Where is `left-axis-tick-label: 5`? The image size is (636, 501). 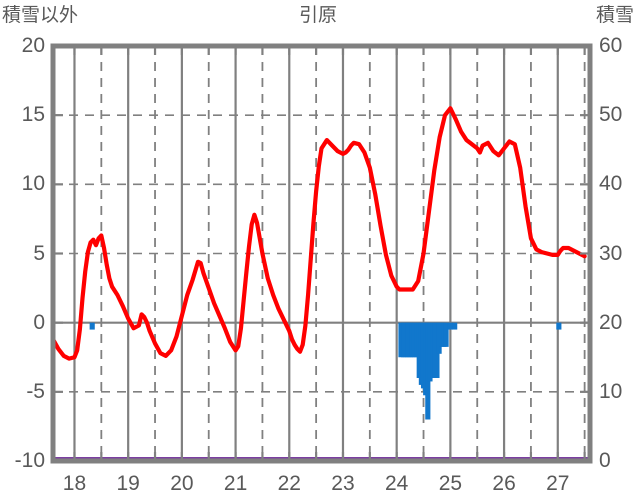
left-axis-tick-label: 5 is located at coordinates (39, 253).